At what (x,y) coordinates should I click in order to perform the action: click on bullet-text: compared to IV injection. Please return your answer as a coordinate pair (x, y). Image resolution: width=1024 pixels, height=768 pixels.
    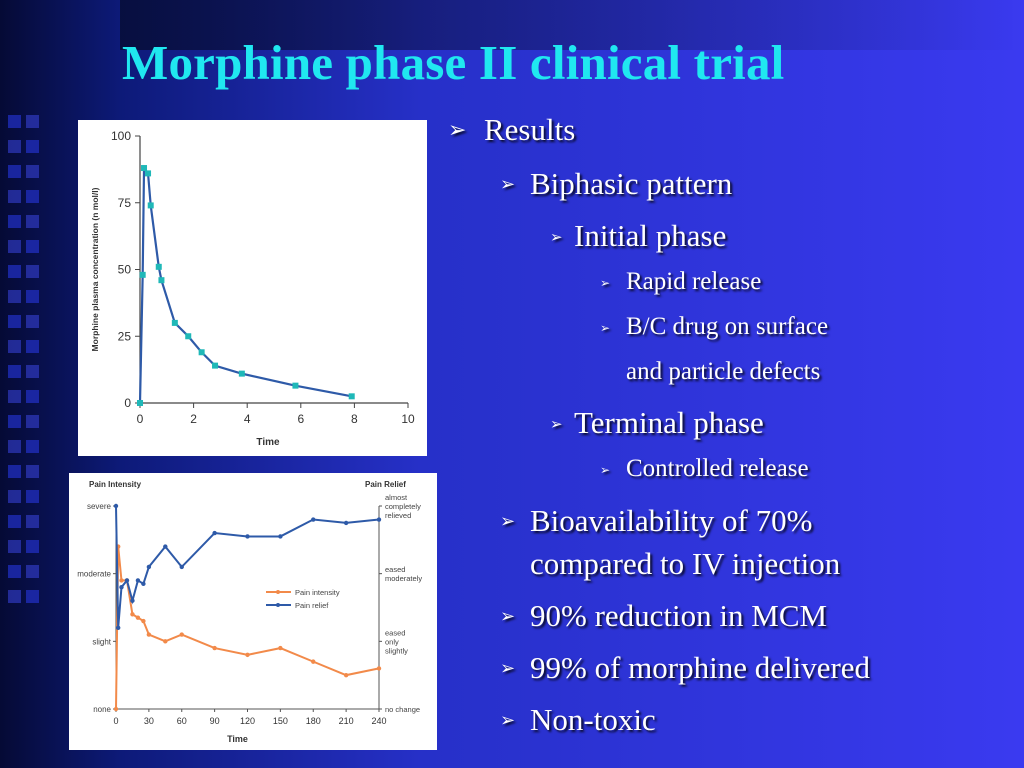
    Looking at the image, I should click on (685, 563).